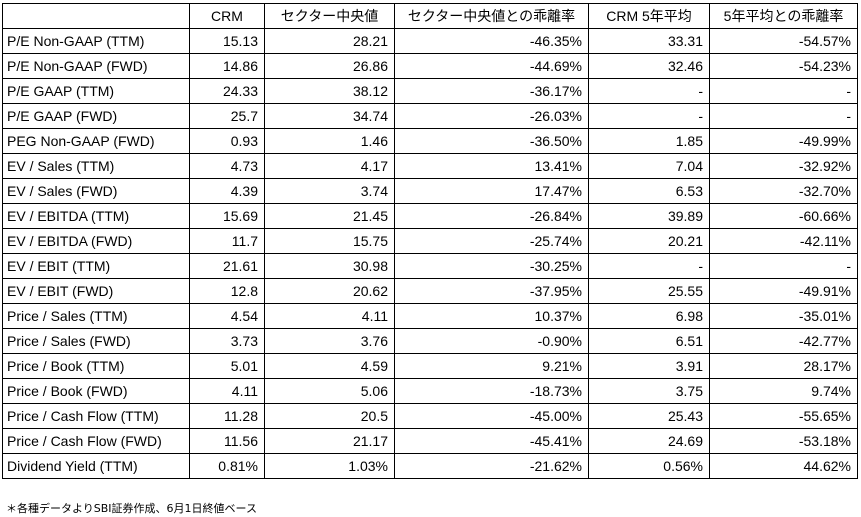 The width and height of the screenshot is (861, 517). What do you see at coordinates (783, 391) in the screenshot?
I see `five-year-deviation-value: 9.74%` at bounding box center [783, 391].